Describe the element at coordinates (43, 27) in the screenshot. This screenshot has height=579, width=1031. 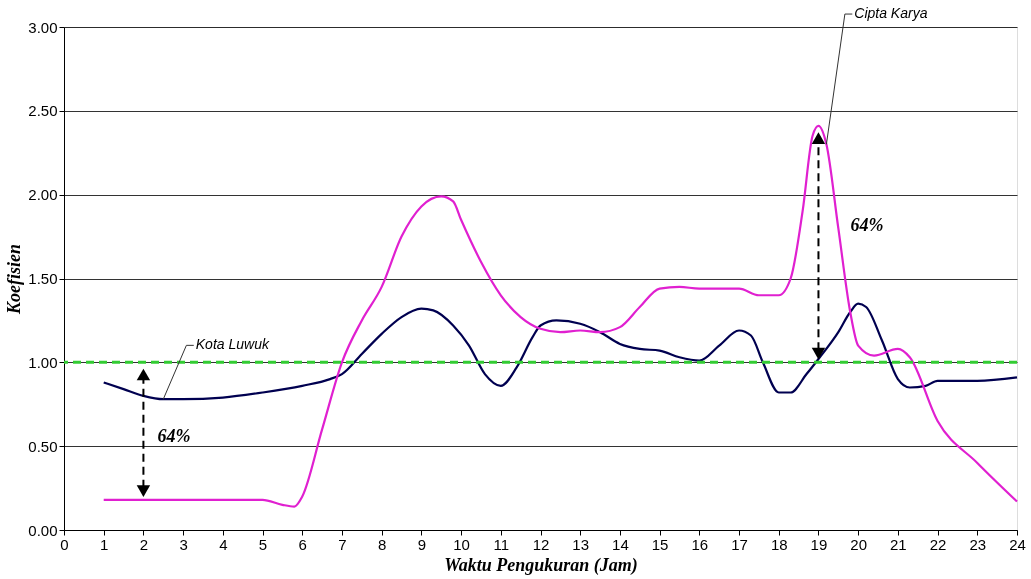
I see `y-tick-label: 3.00` at that location.